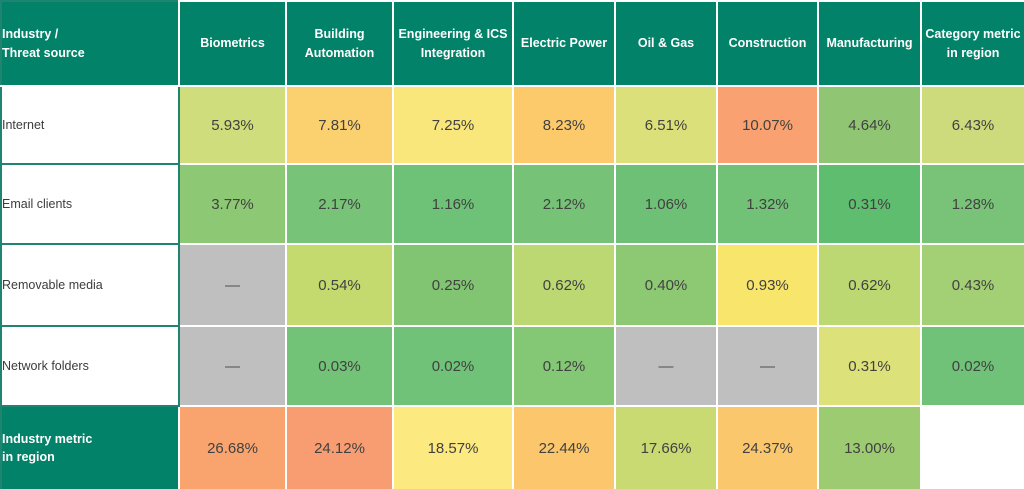  Describe the element at coordinates (869, 447) in the screenshot. I see `heatmap-cell: 13.00%` at that location.